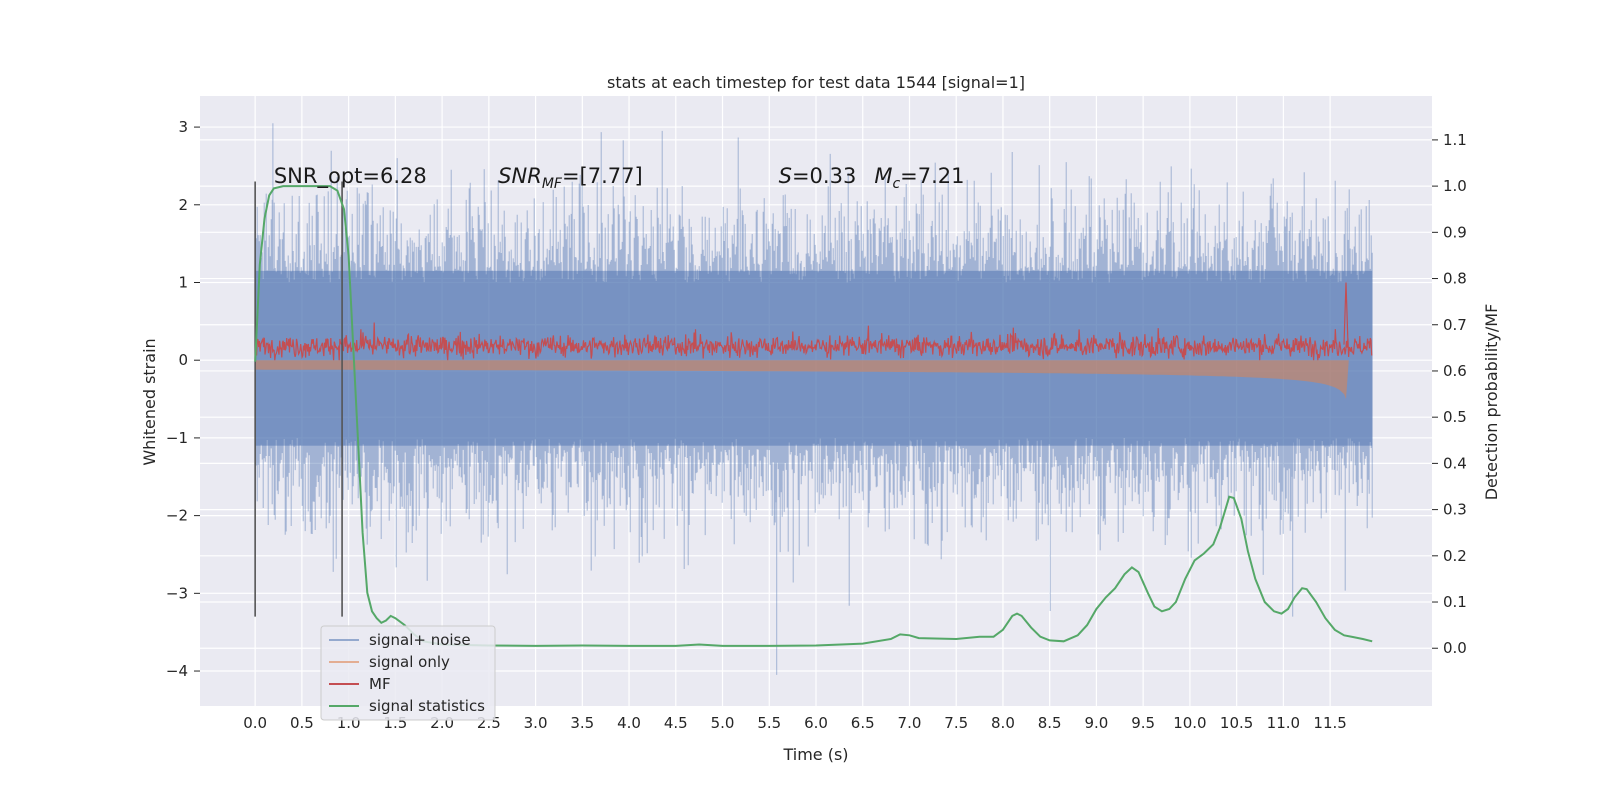 The height and width of the screenshot is (800, 1600). What do you see at coordinates (723, 723) in the screenshot?
I see `x-tick-label: 5.0` at bounding box center [723, 723].